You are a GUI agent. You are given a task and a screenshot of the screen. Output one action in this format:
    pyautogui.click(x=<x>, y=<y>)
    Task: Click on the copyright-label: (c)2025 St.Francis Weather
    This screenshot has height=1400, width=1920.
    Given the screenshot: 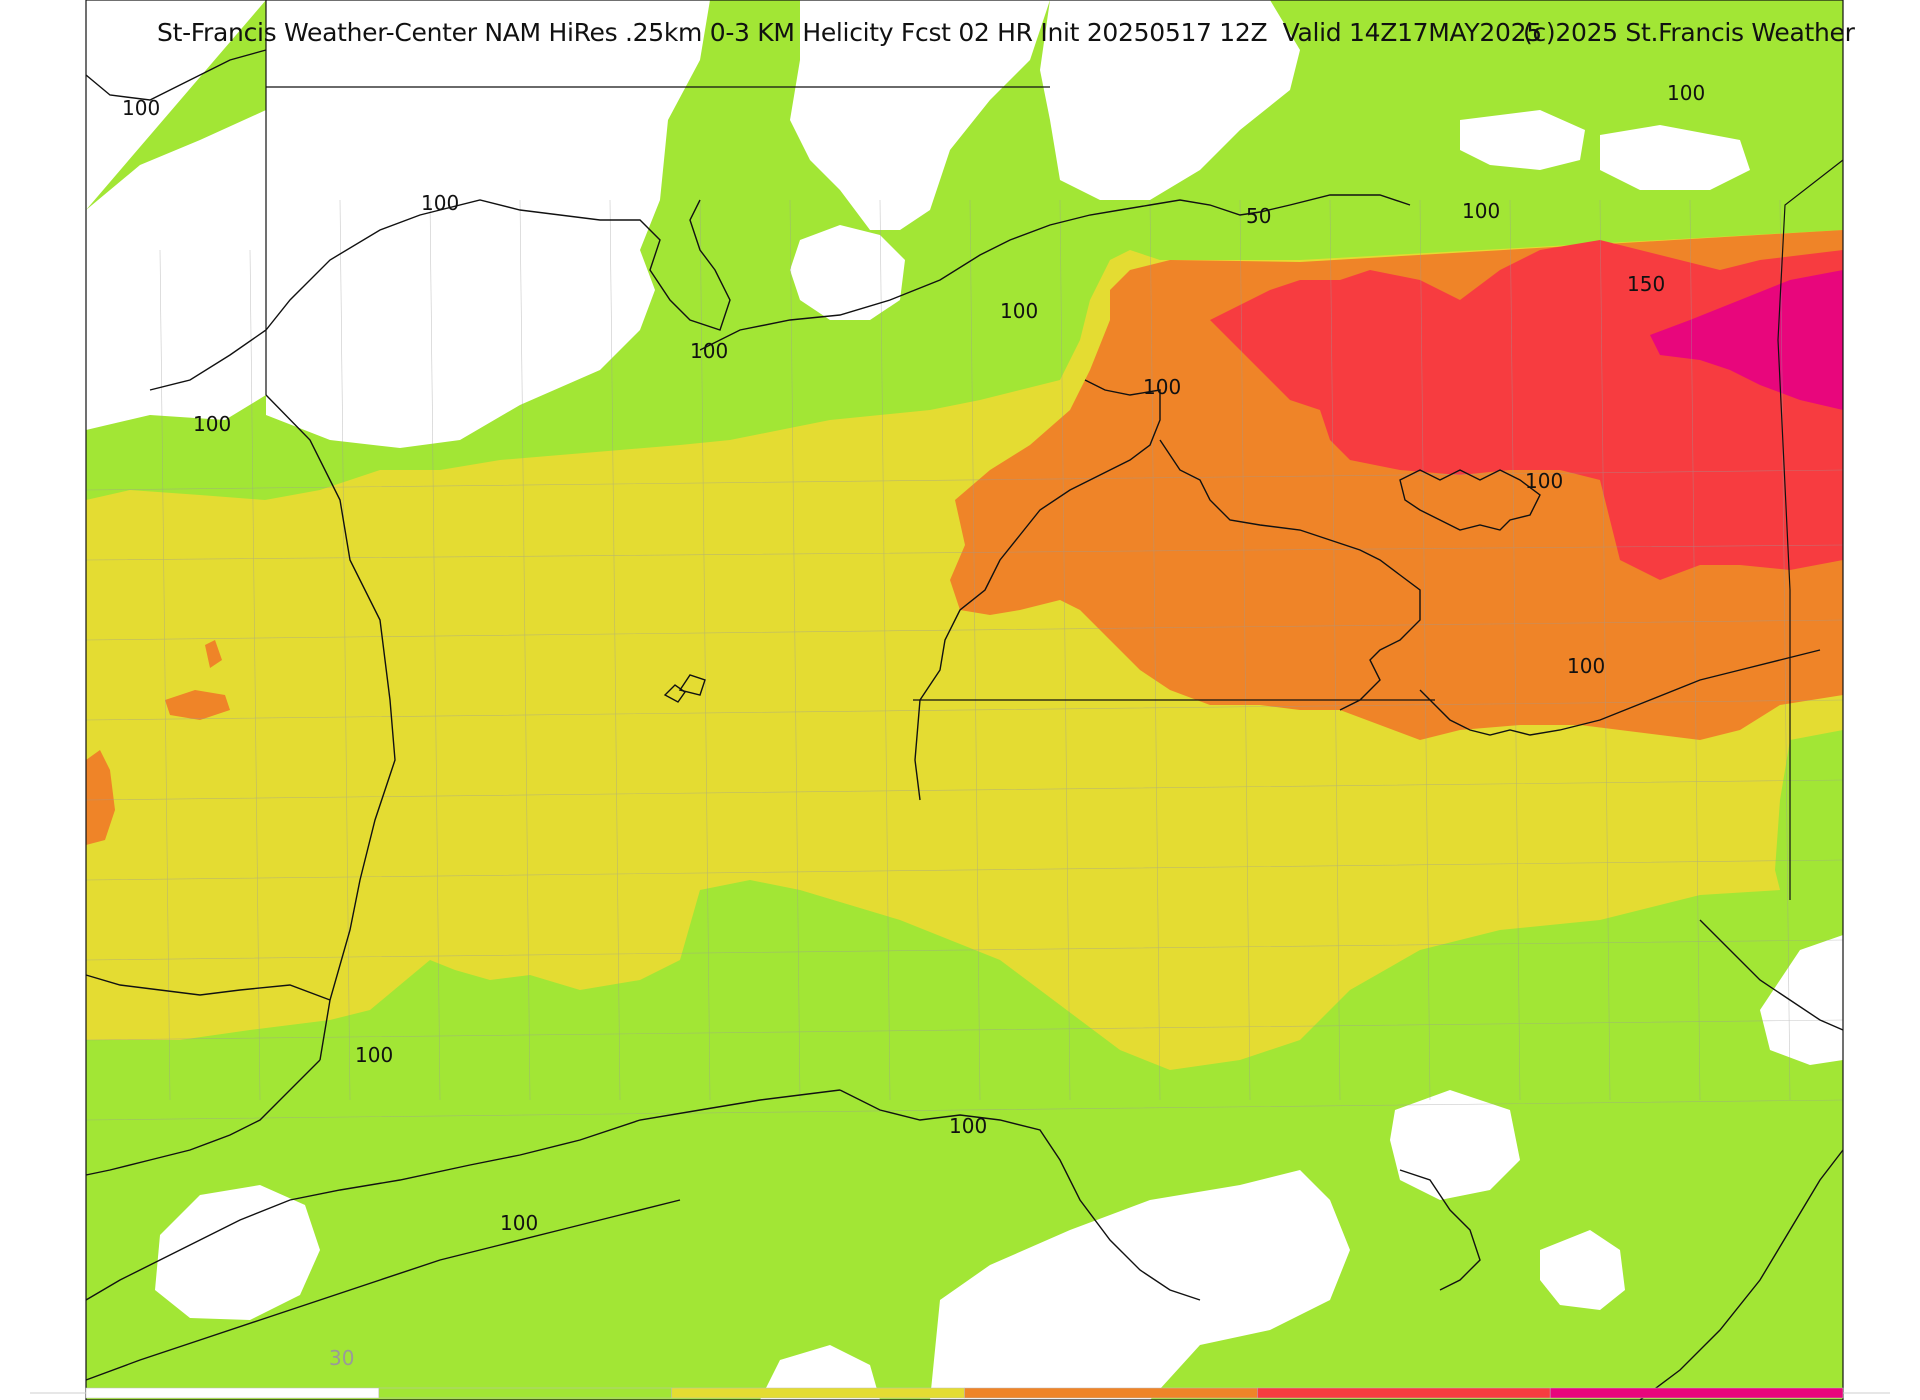 What is the action you would take?
    pyautogui.click(x=1689, y=32)
    